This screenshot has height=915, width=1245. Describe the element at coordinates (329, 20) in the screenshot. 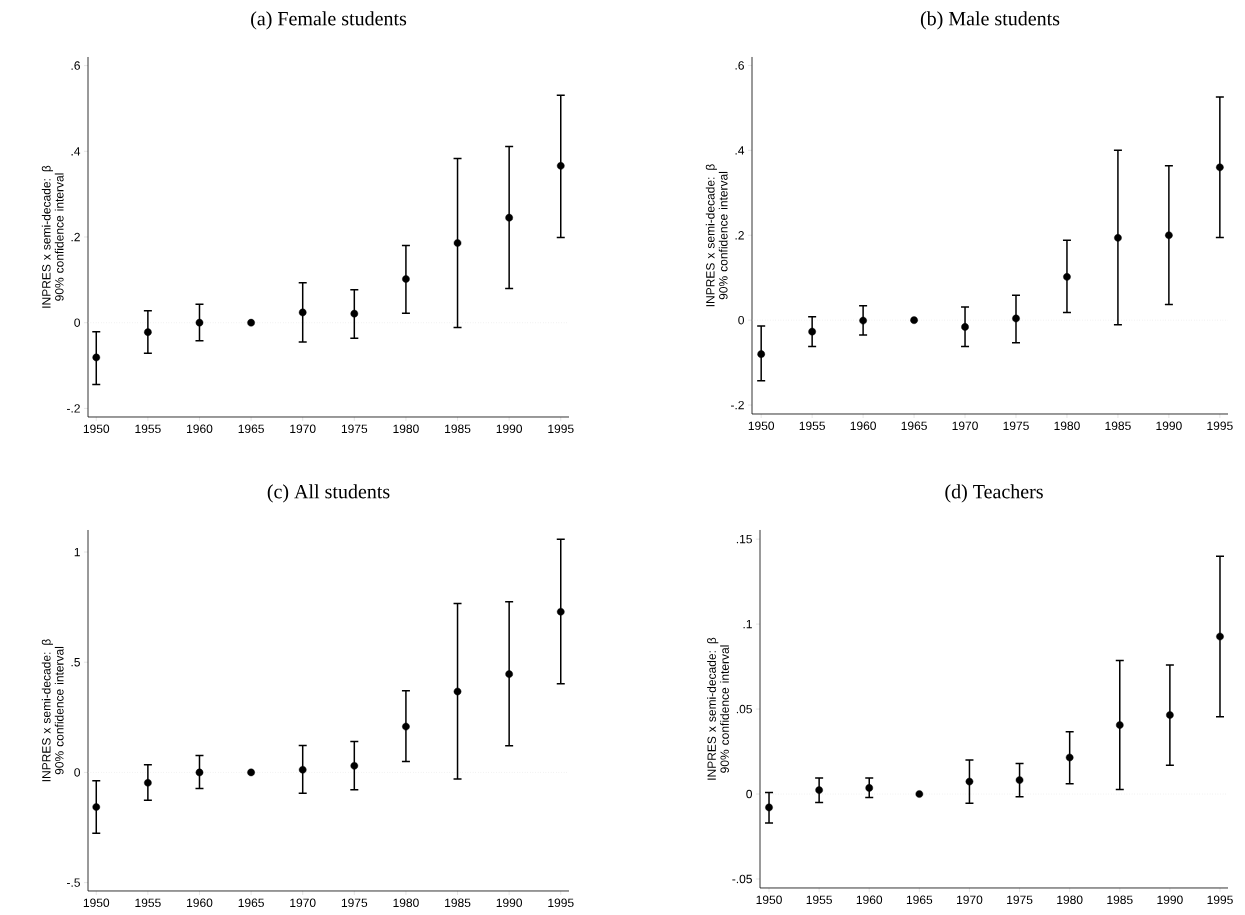

I see `chart-title: (a) Female students` at that location.